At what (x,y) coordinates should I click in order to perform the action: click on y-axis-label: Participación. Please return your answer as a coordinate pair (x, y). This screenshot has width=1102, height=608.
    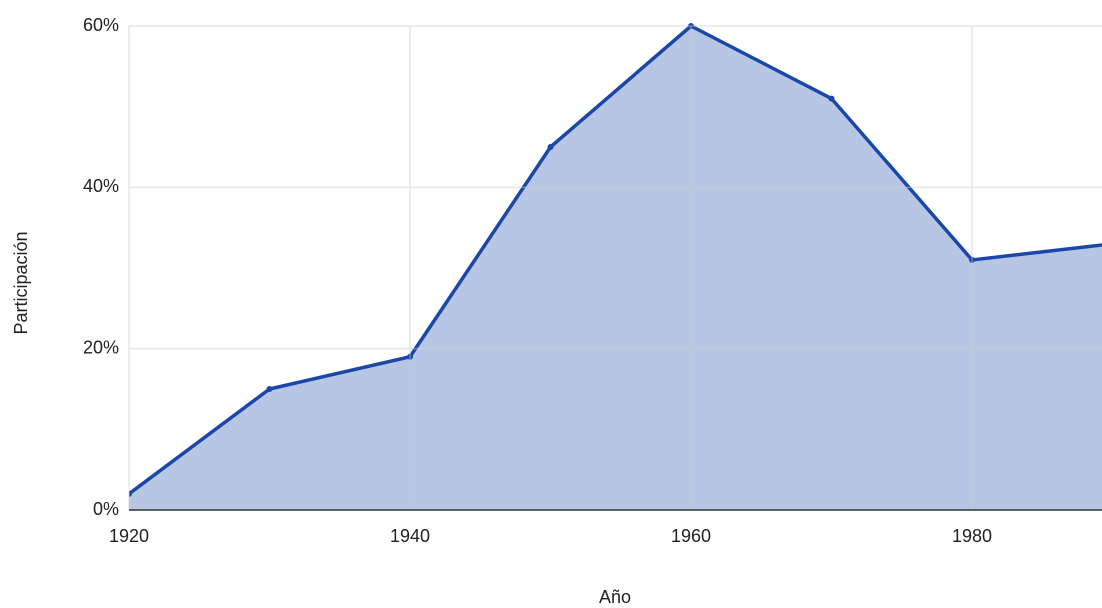
    Looking at the image, I should click on (21, 282).